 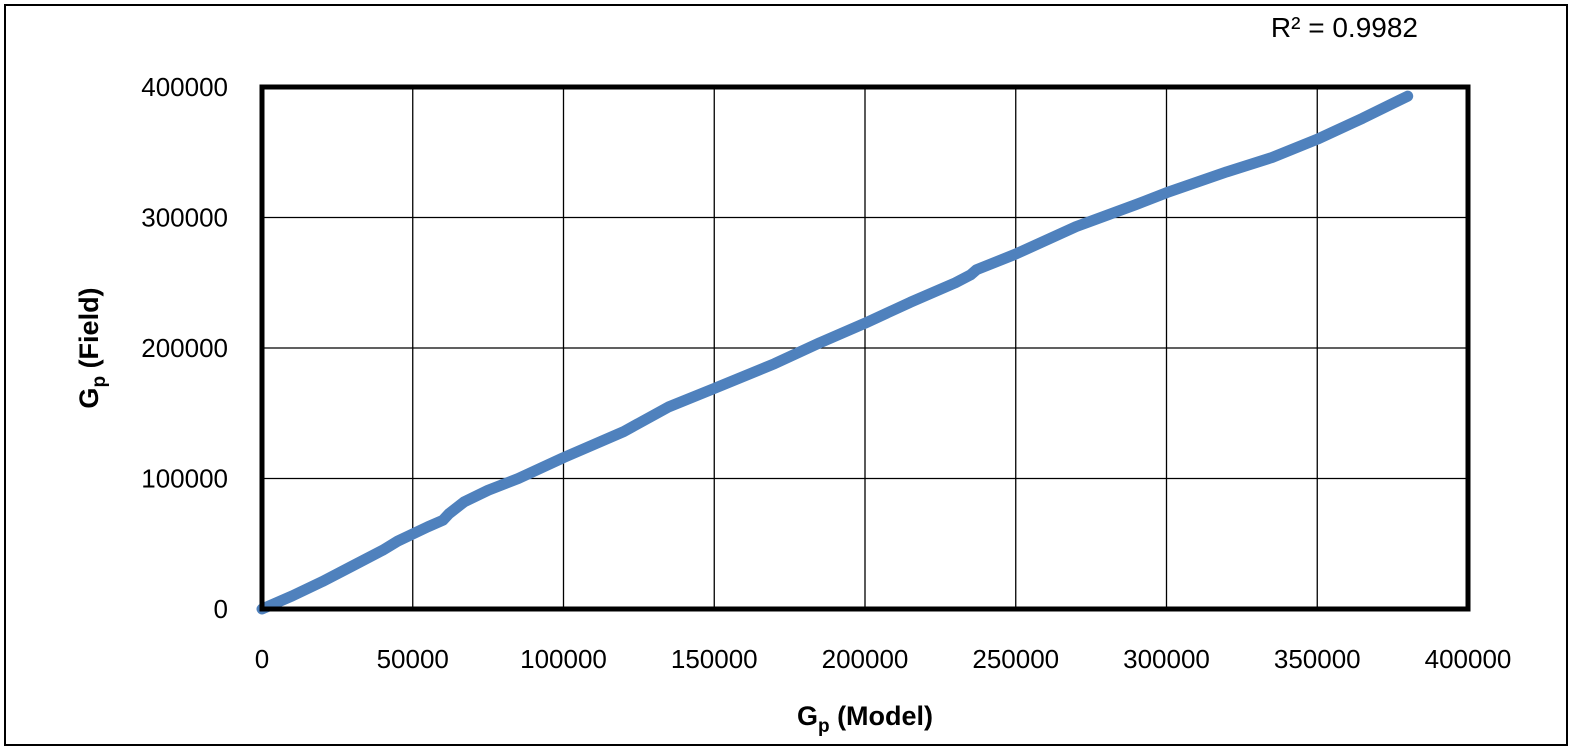 I want to click on r-squared-annotation: R² = 0.9982, so click(x=1344, y=27).